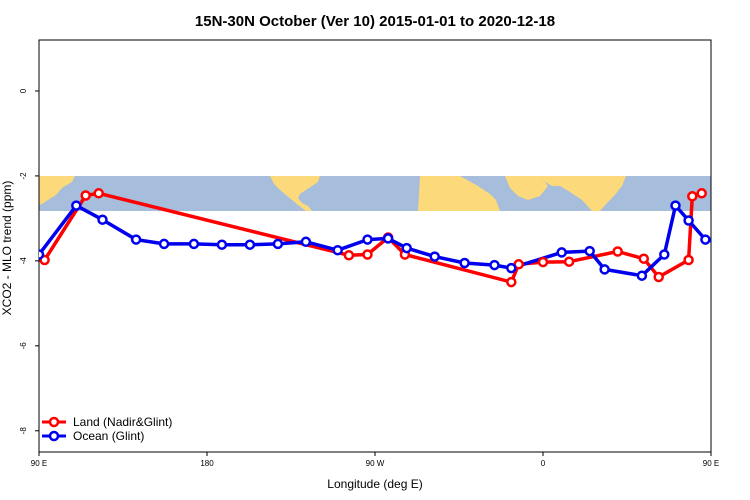  I want to click on x-axis: 90 E 180 90 W 0 90 E, so click(375, 460).